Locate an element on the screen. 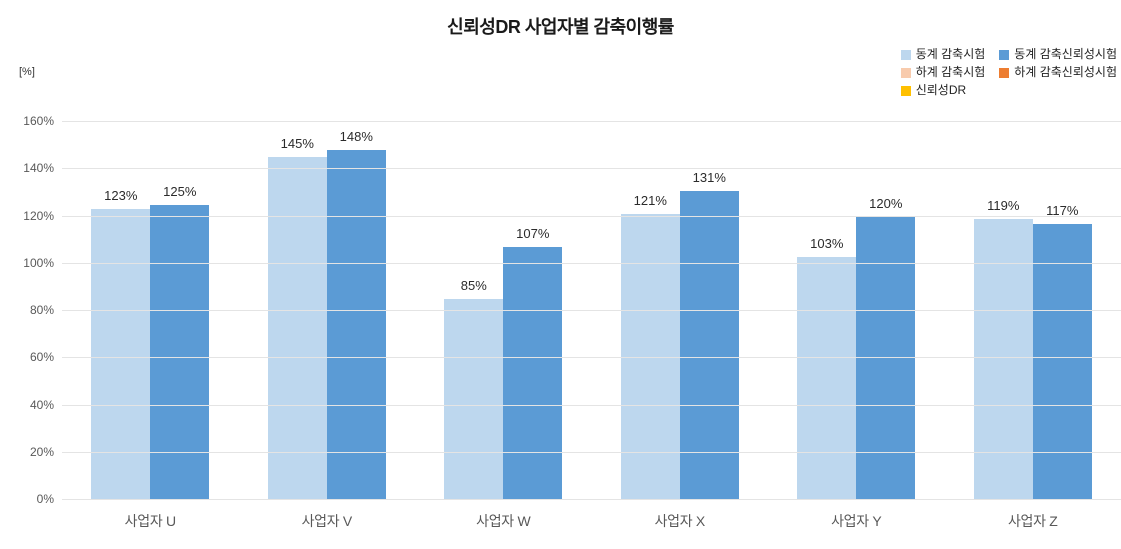 This screenshot has width=1121, height=549. bar: 85% is located at coordinates (474, 389).